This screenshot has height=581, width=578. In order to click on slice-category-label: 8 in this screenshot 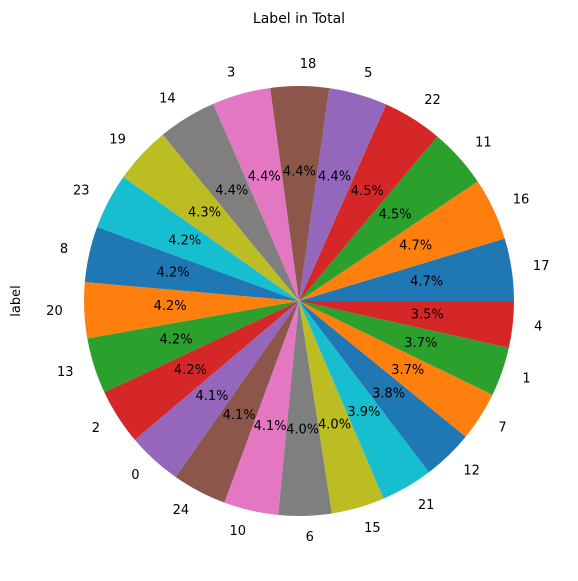, I will do `click(64, 249)`.